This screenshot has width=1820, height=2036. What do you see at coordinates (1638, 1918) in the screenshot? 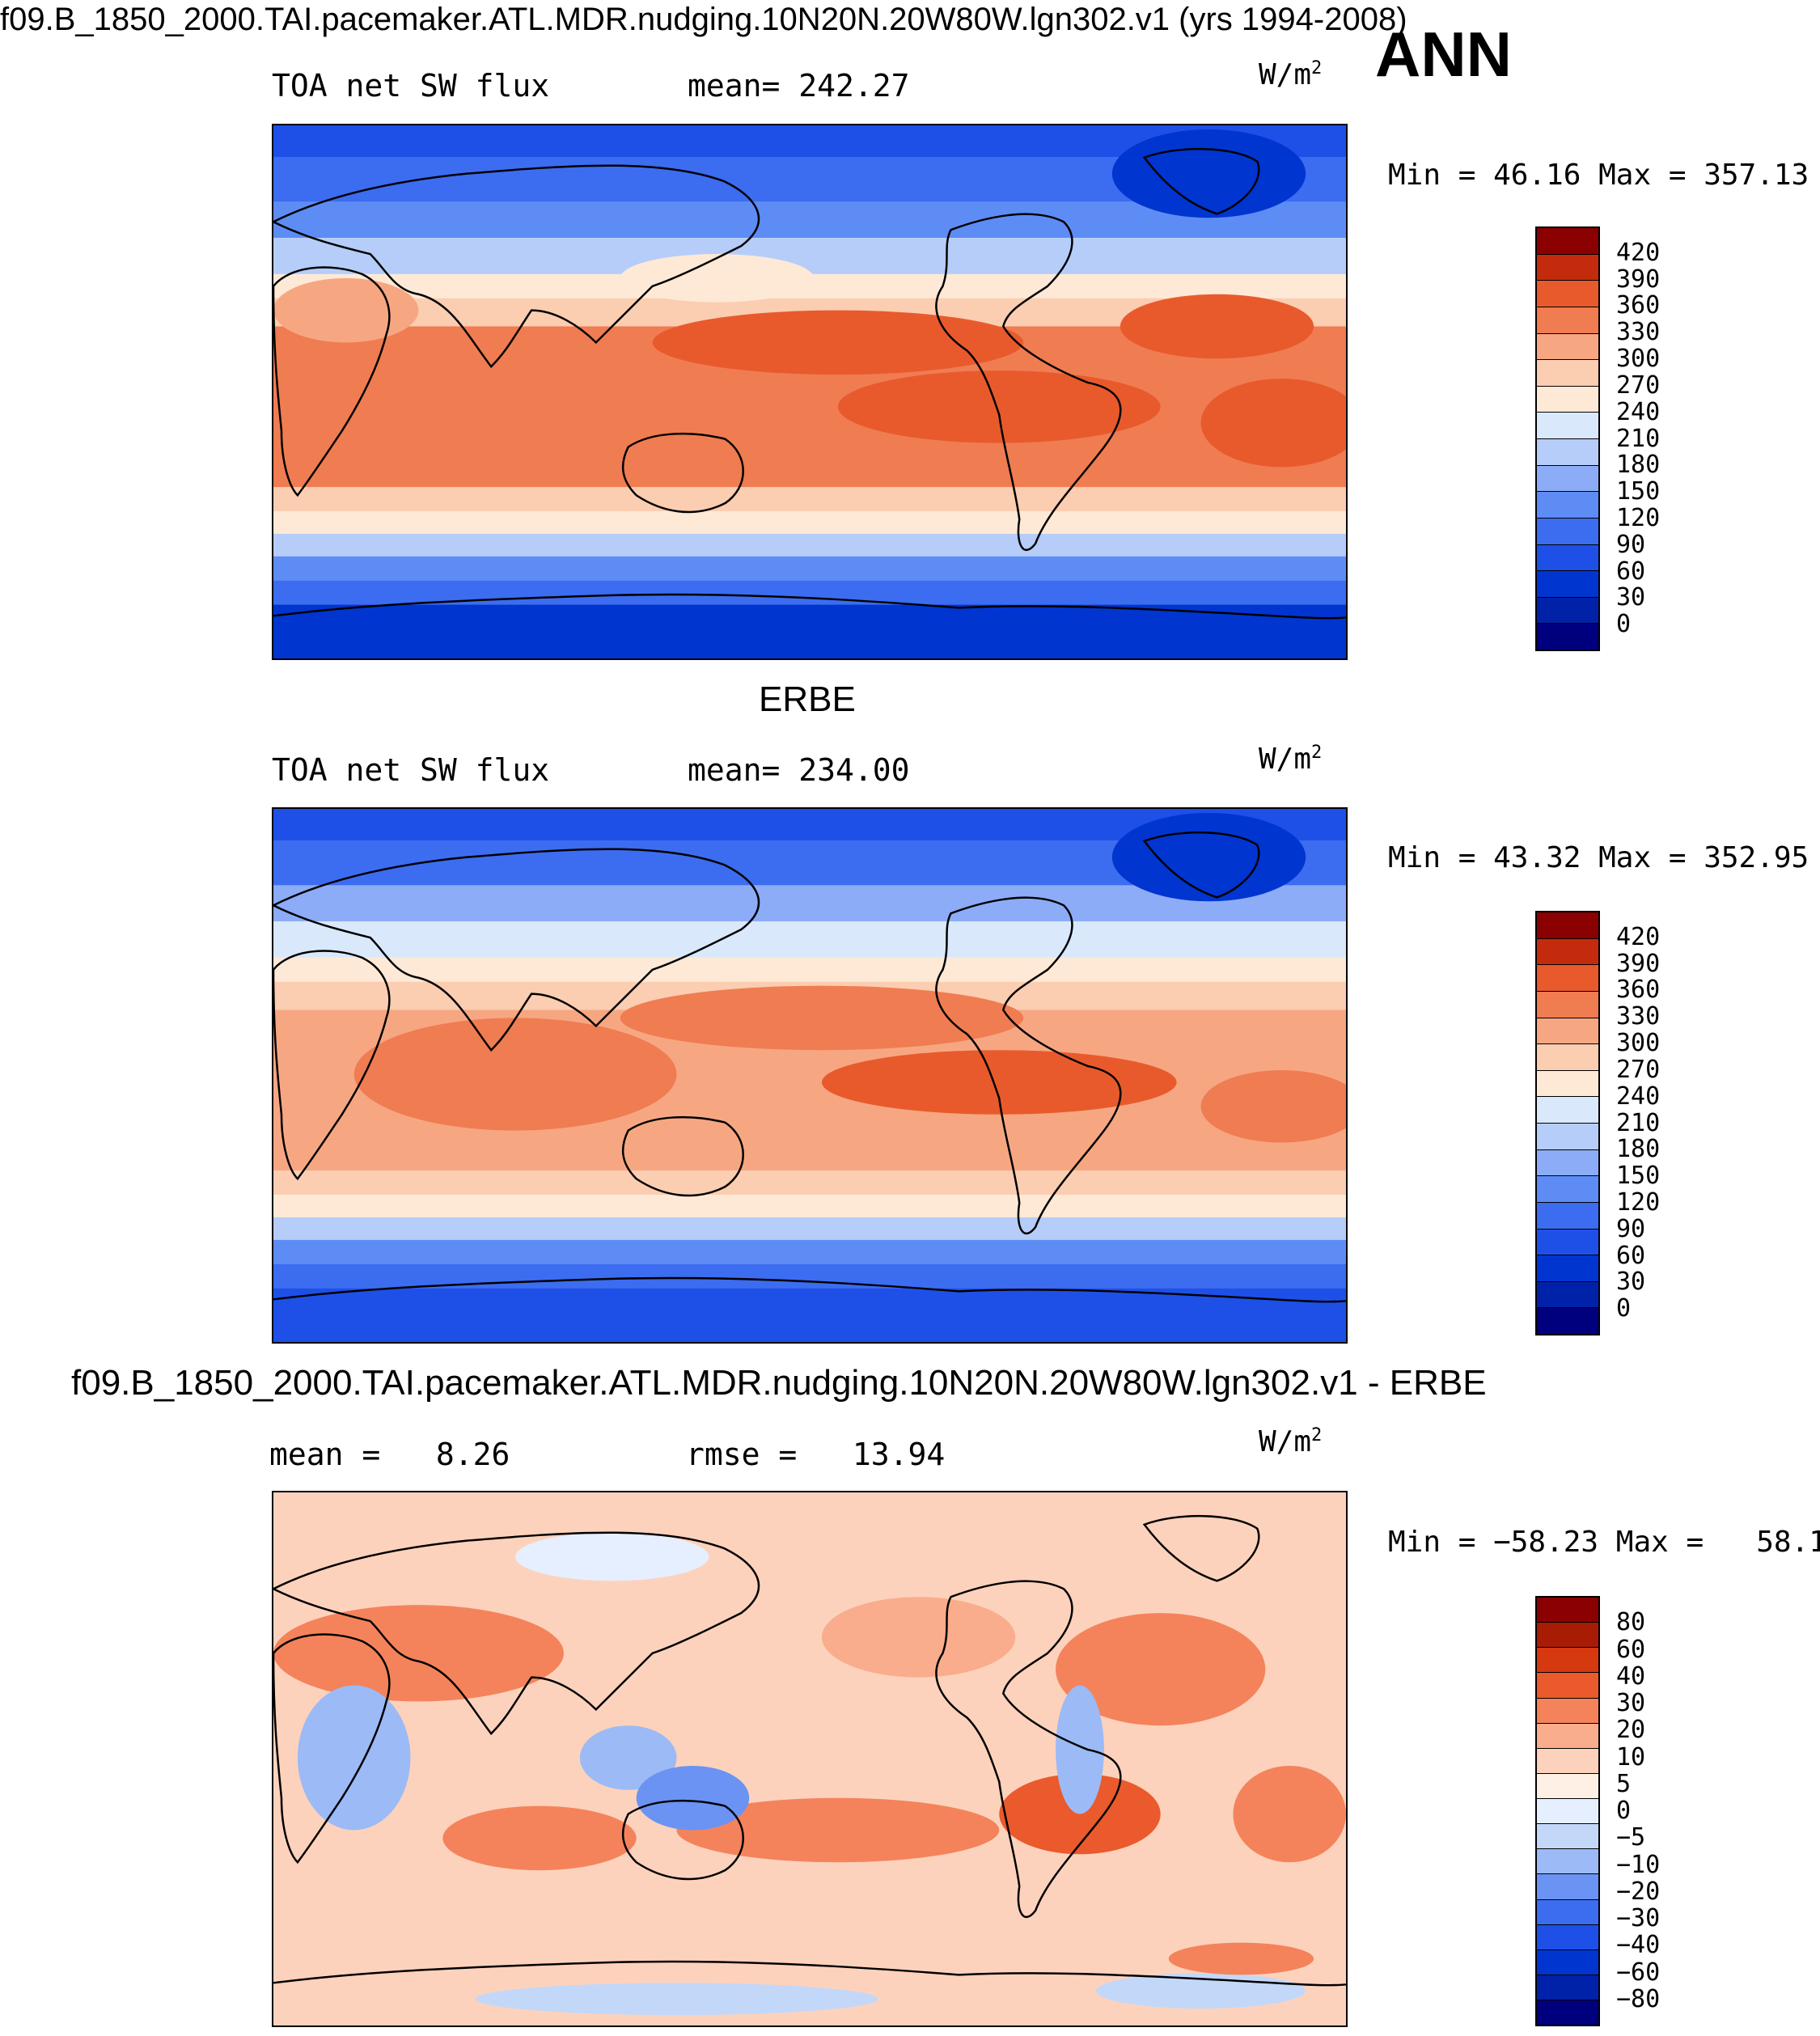
I see `colorbar-label: −30` at bounding box center [1638, 1918].